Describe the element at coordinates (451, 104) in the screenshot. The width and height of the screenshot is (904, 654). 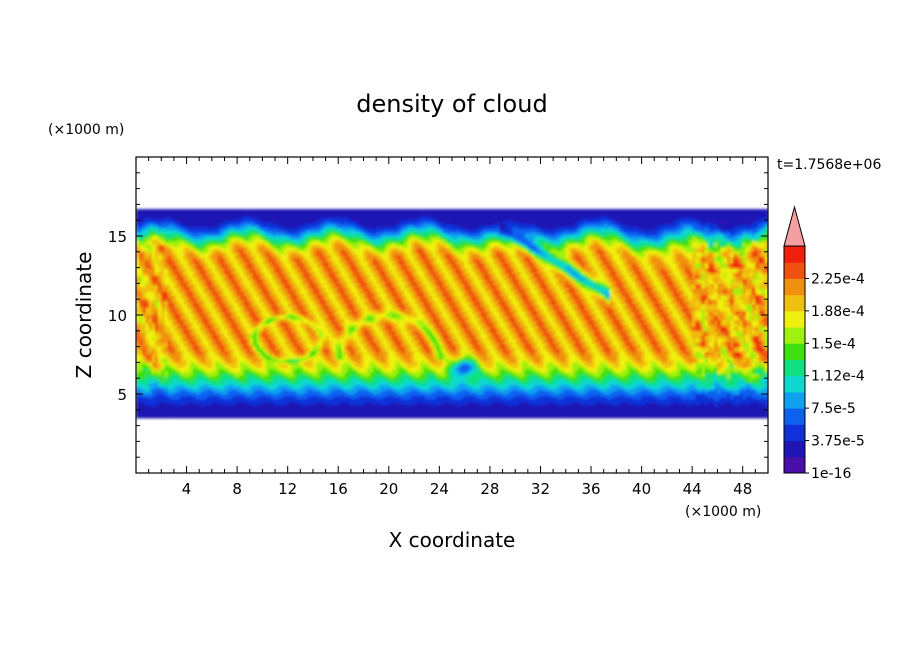
I see `chart-title: density of cloud` at that location.